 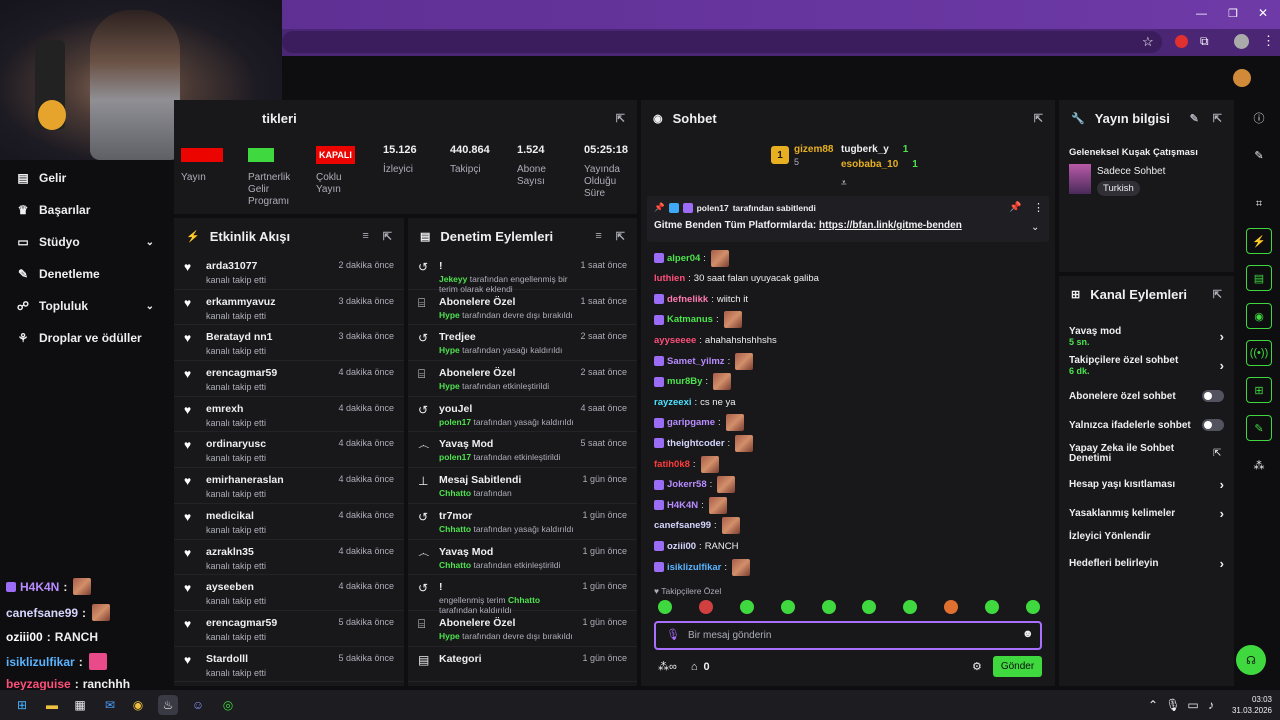 I want to click on tag-chip: Turkish, so click(x=1118, y=188).